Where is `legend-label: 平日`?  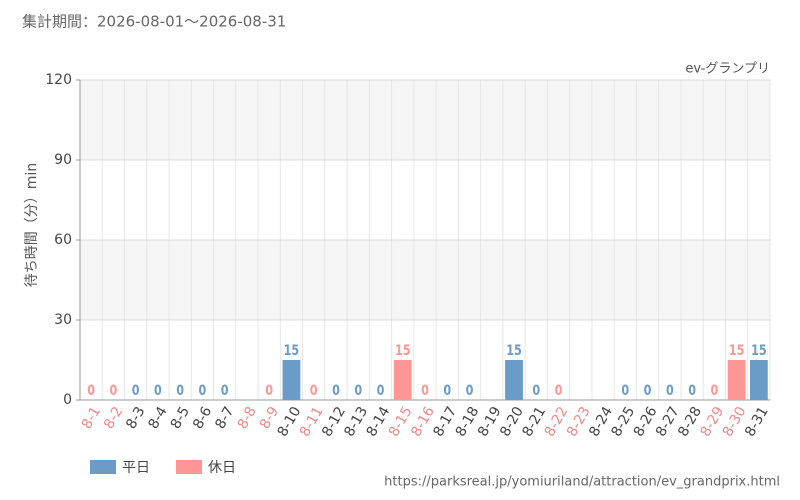 legend-label: 平日 is located at coordinates (136, 468).